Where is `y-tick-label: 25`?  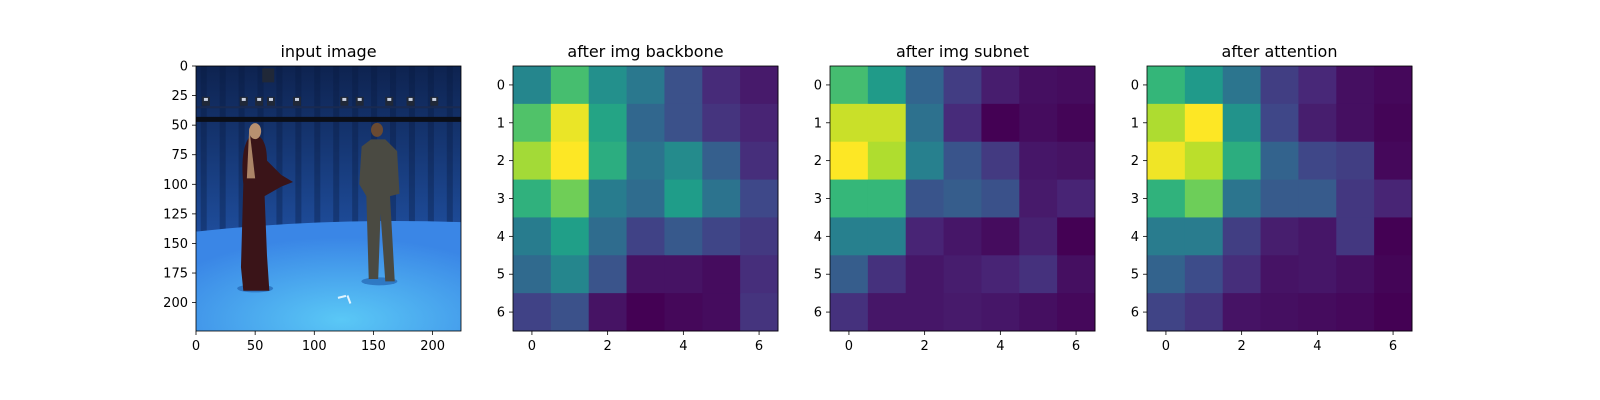 y-tick-label: 25 is located at coordinates (179, 96).